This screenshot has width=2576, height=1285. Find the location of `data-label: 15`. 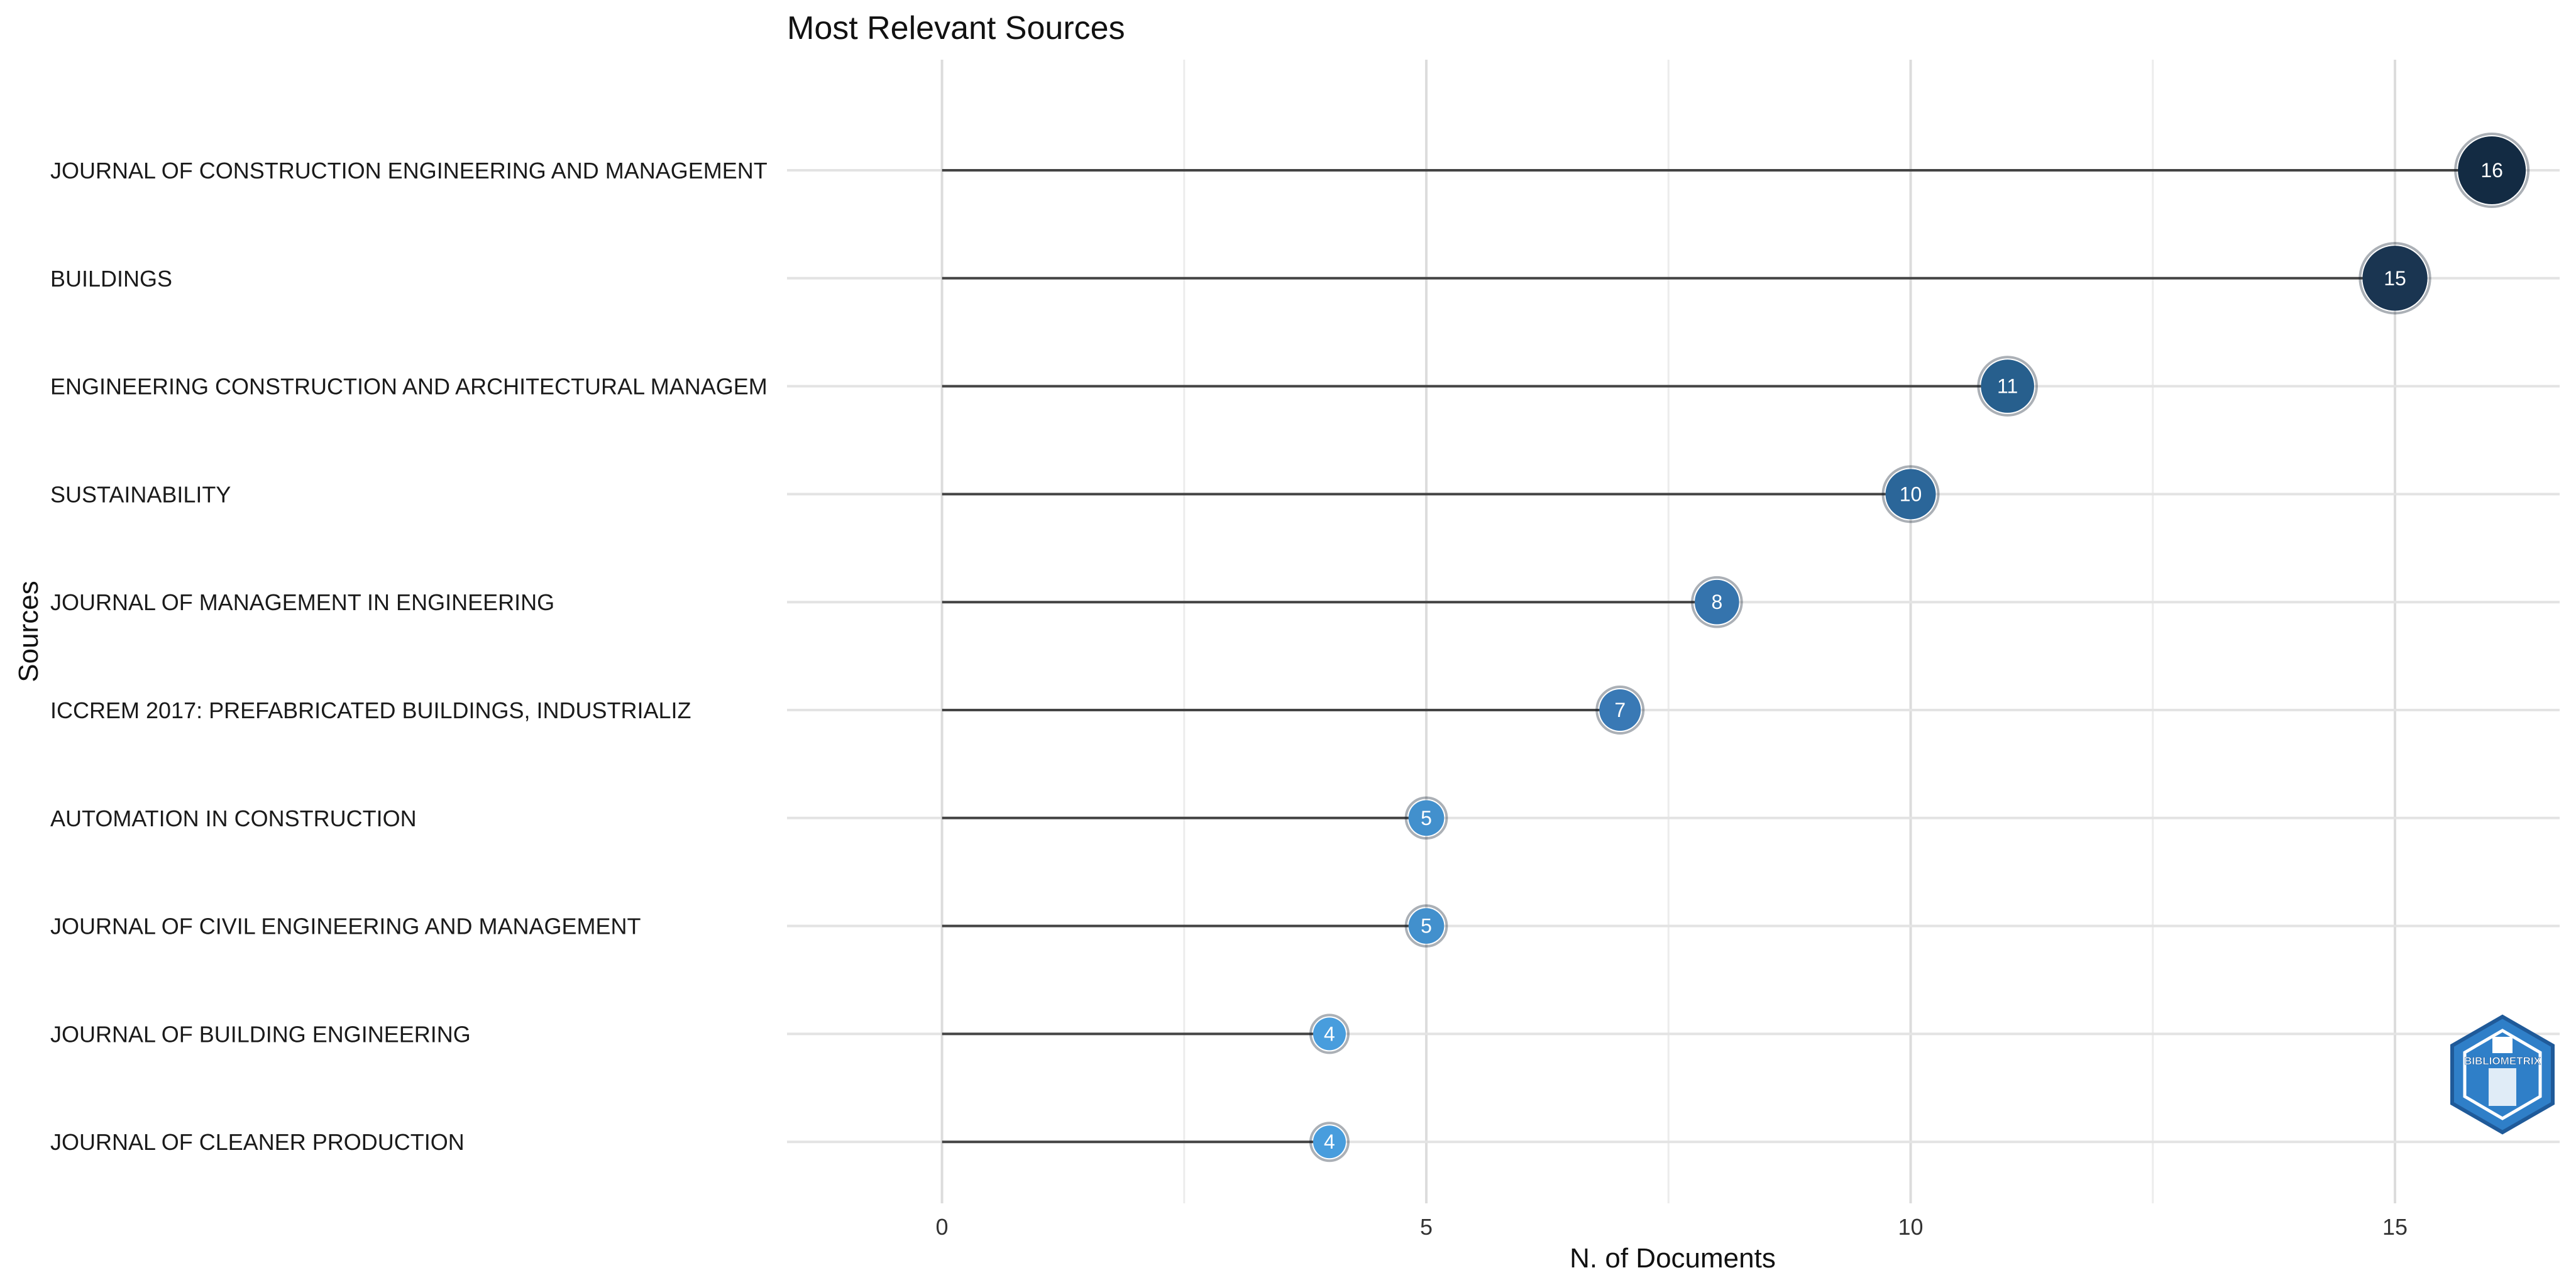

data-label: 15 is located at coordinates (2395, 278).